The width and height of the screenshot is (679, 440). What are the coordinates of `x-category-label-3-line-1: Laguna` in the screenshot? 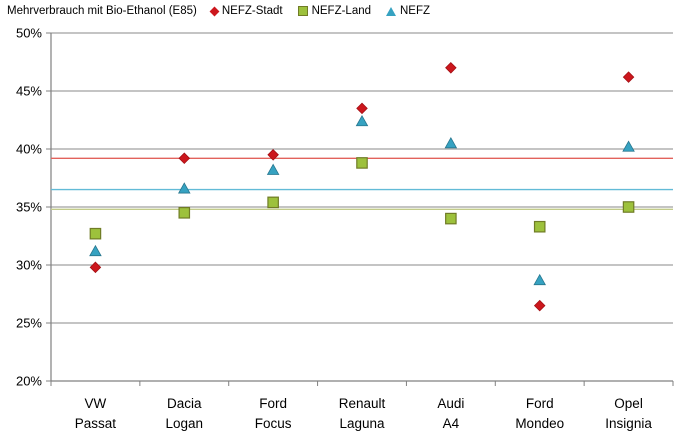 It's located at (362, 423).